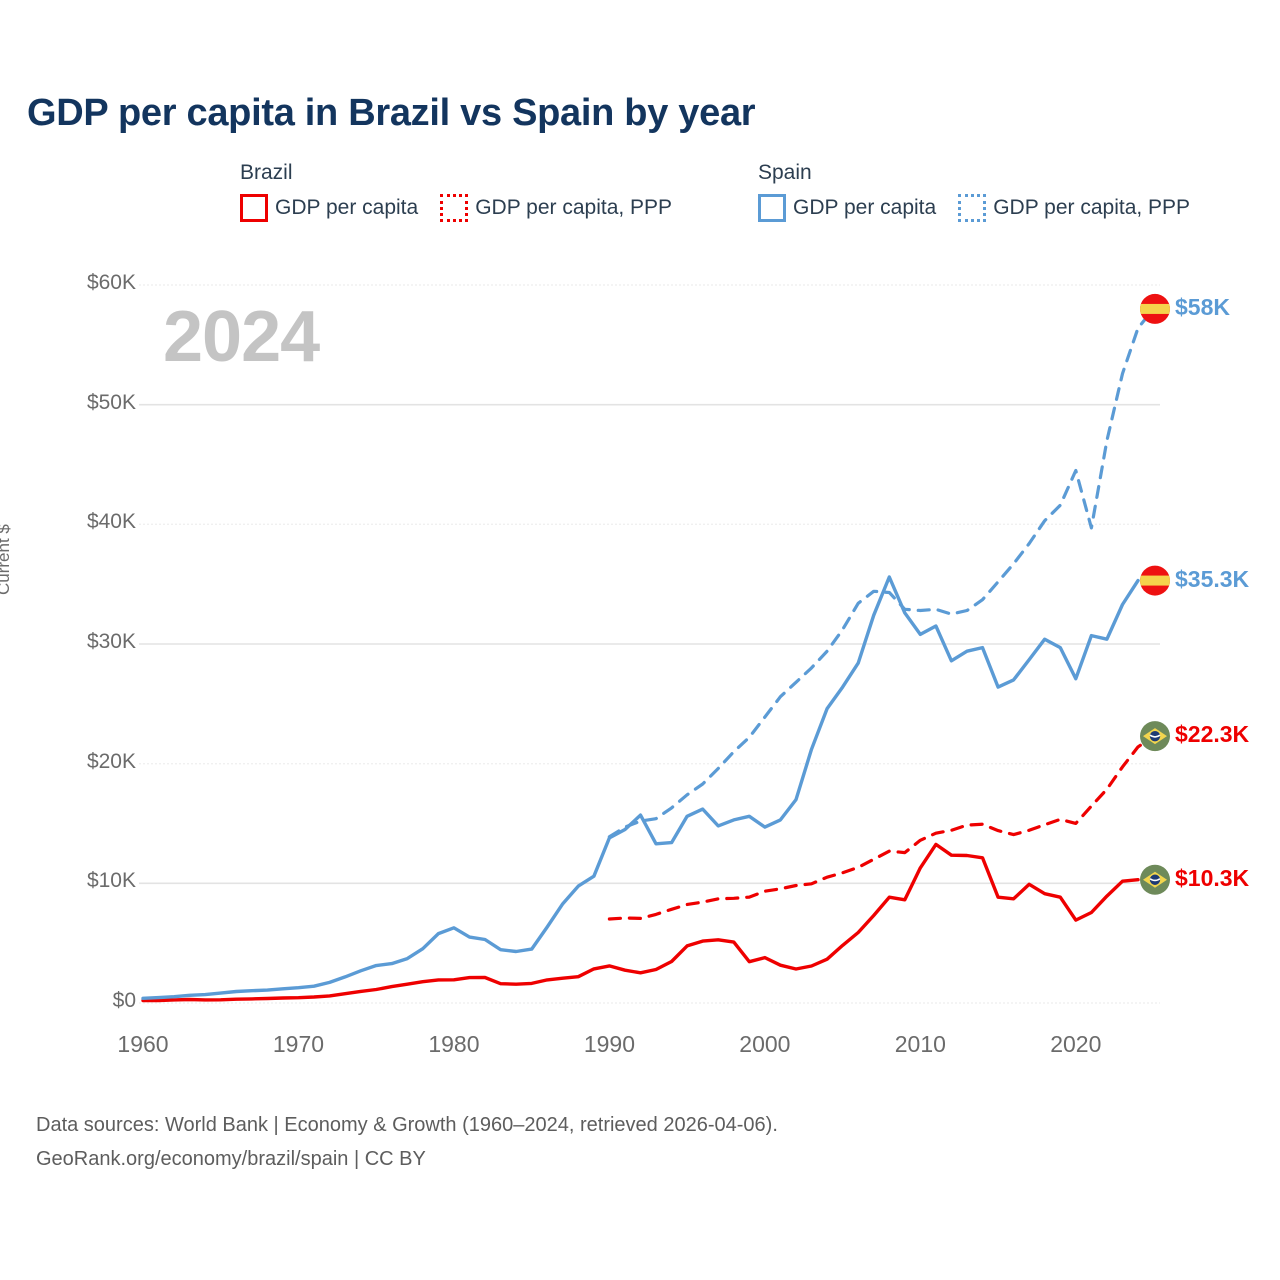 The width and height of the screenshot is (1280, 1280). I want to click on series-end-label: $35.3K, so click(1212, 578).